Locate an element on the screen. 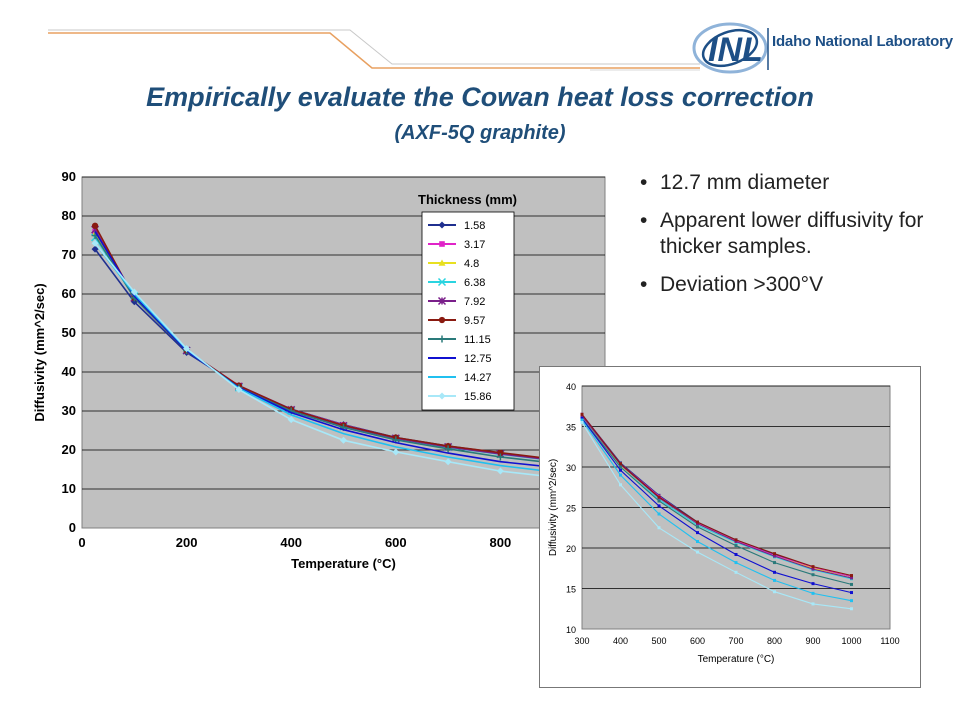 The width and height of the screenshot is (960, 720). y-tick-label: 70 is located at coordinates (69, 254).